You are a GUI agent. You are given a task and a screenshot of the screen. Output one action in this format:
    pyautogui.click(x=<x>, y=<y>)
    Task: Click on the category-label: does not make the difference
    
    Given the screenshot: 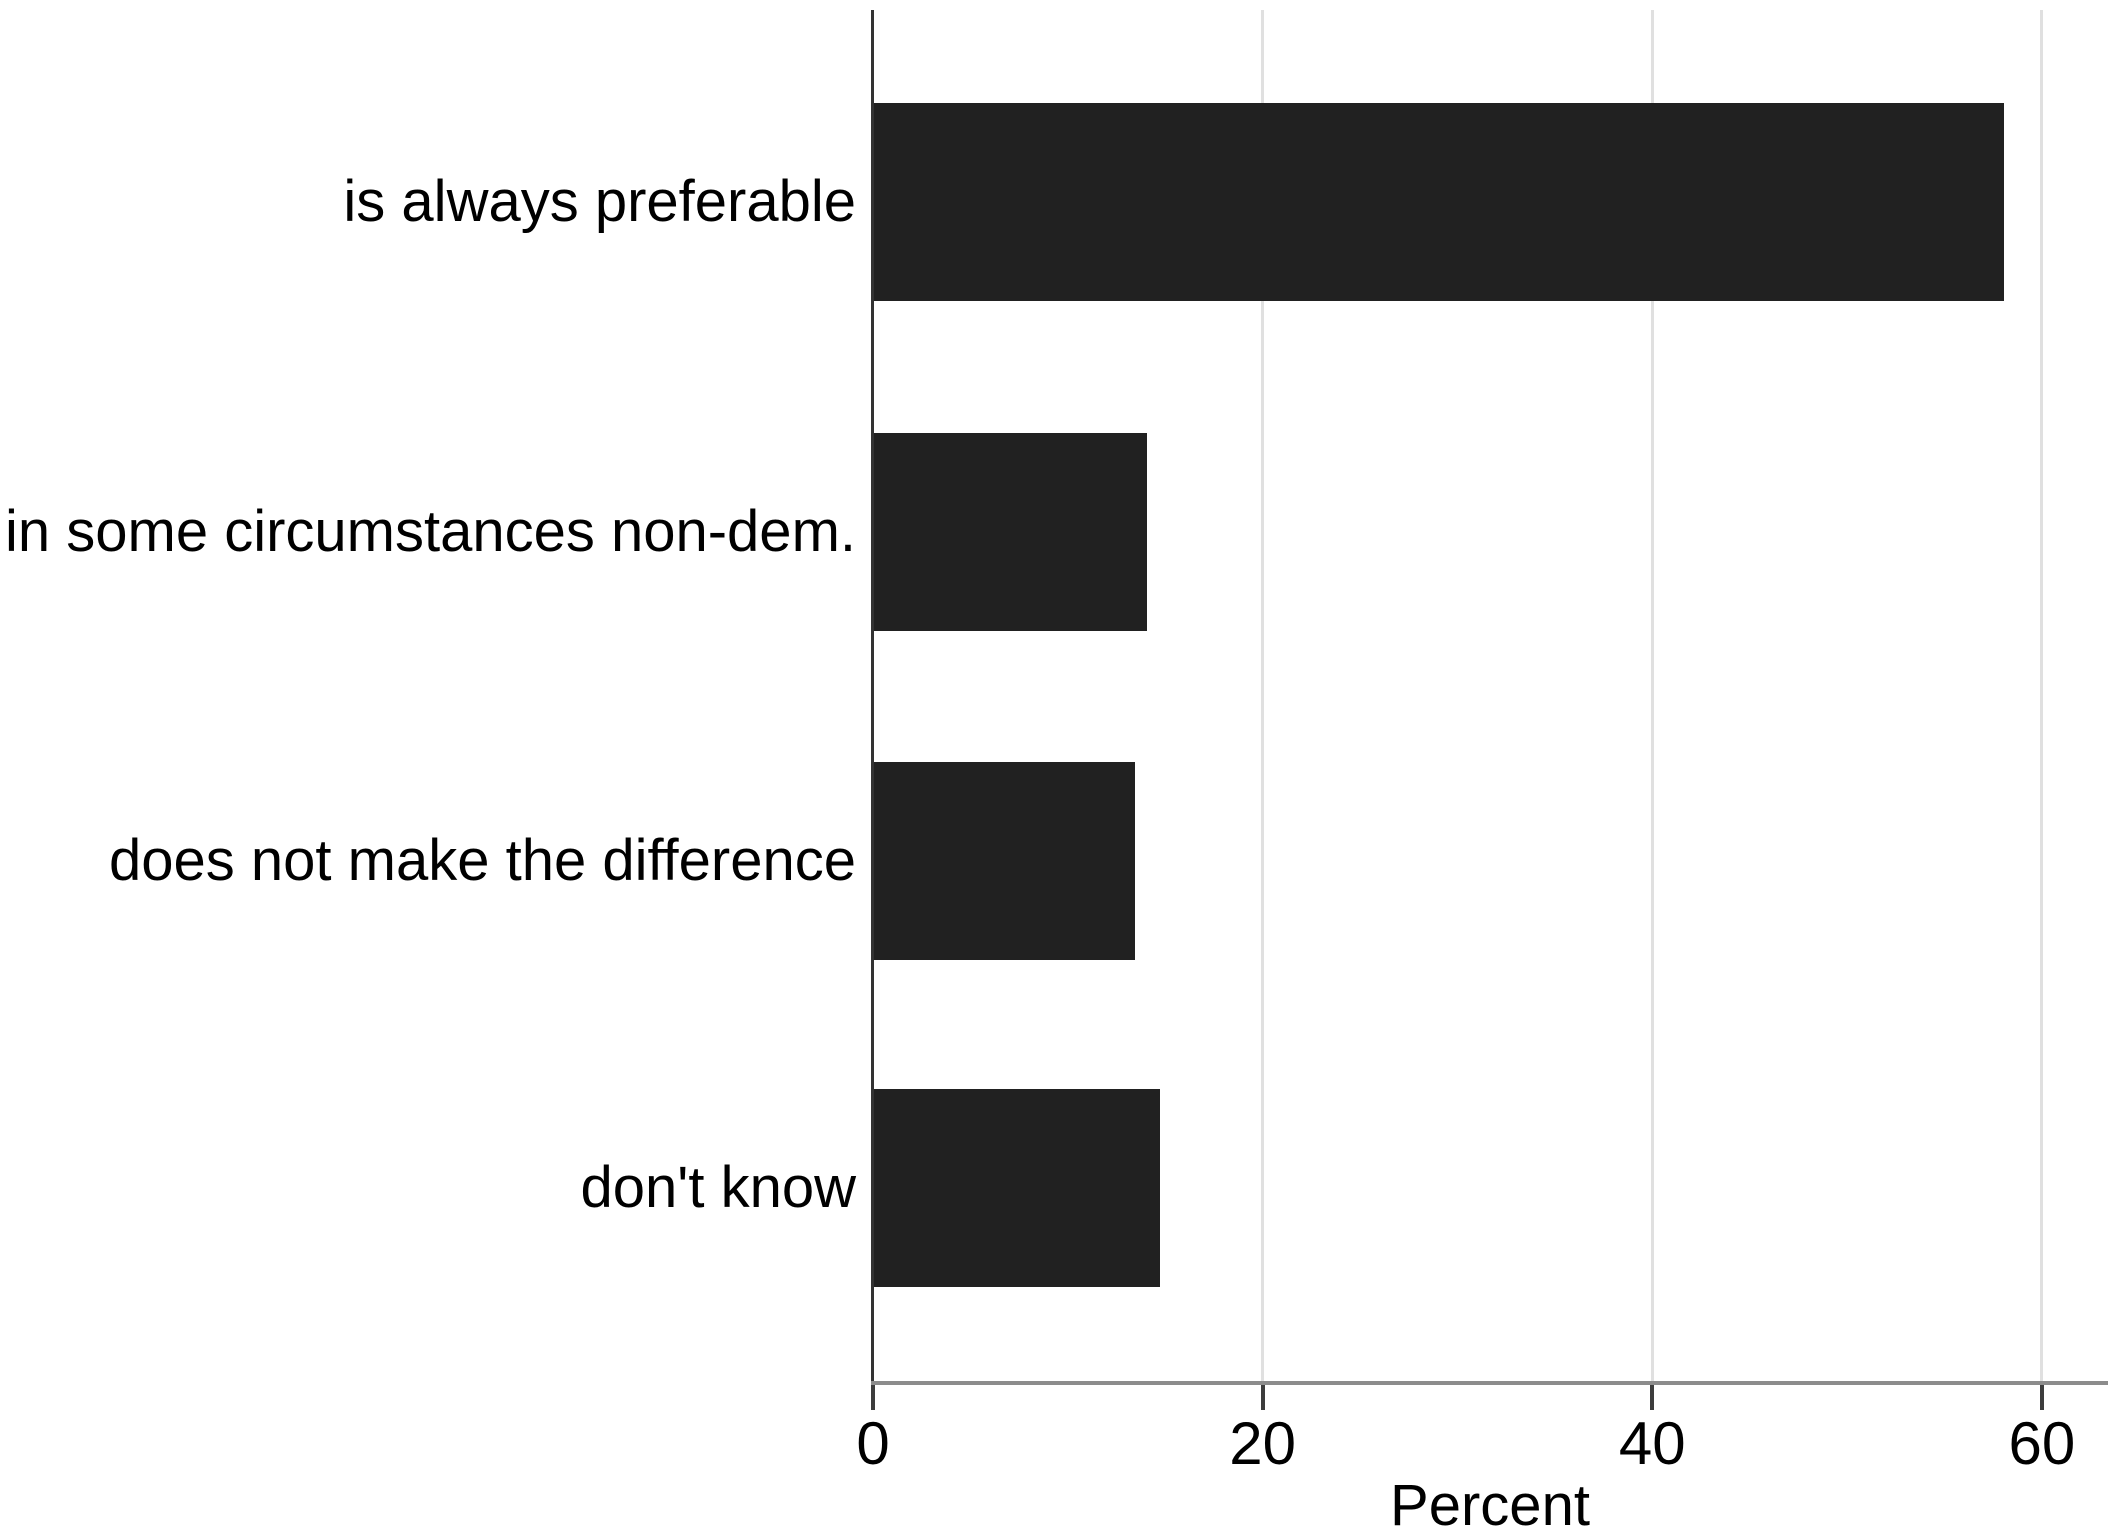 What is the action you would take?
    pyautogui.click(x=482, y=860)
    